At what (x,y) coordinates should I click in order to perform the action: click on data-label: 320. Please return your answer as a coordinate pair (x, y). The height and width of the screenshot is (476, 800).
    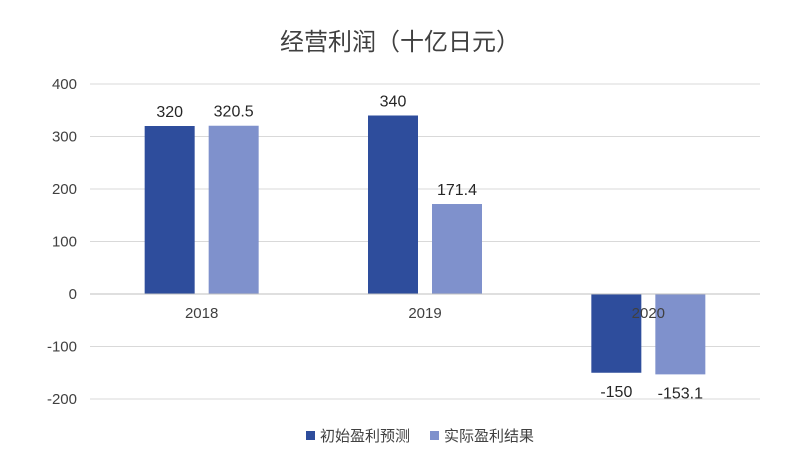
    Looking at the image, I should click on (169, 112).